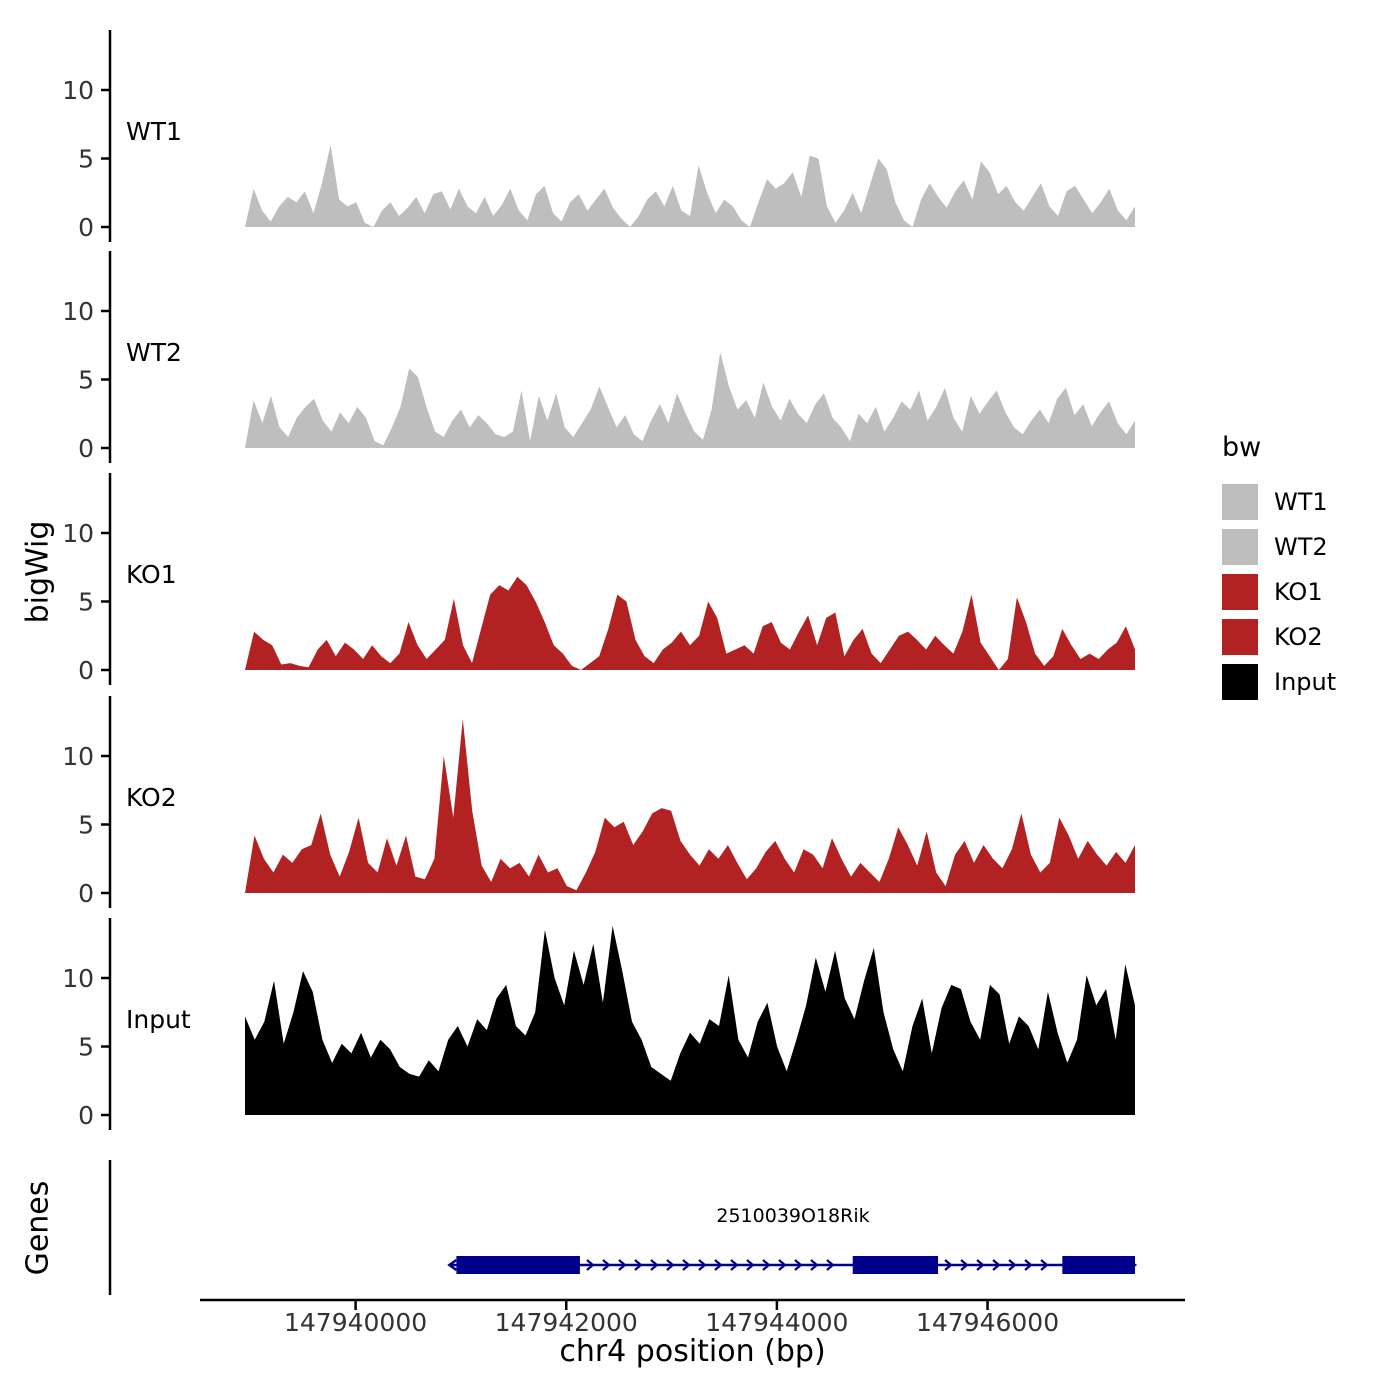 Image resolution: width=1400 pixels, height=1400 pixels. What do you see at coordinates (690, 400) in the screenshot?
I see `track-area-wt2` at bounding box center [690, 400].